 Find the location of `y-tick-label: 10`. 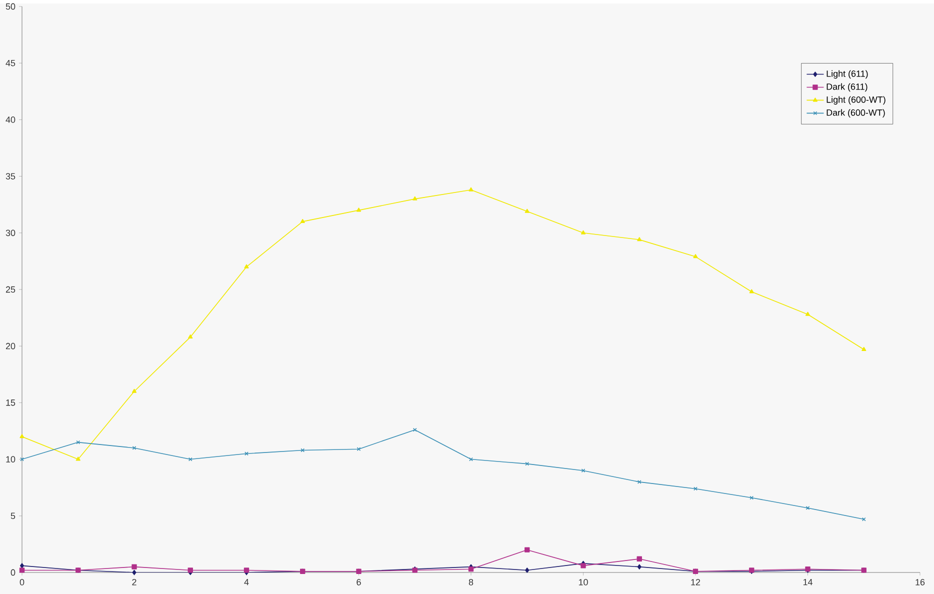

y-tick-label: 10 is located at coordinates (11, 459).